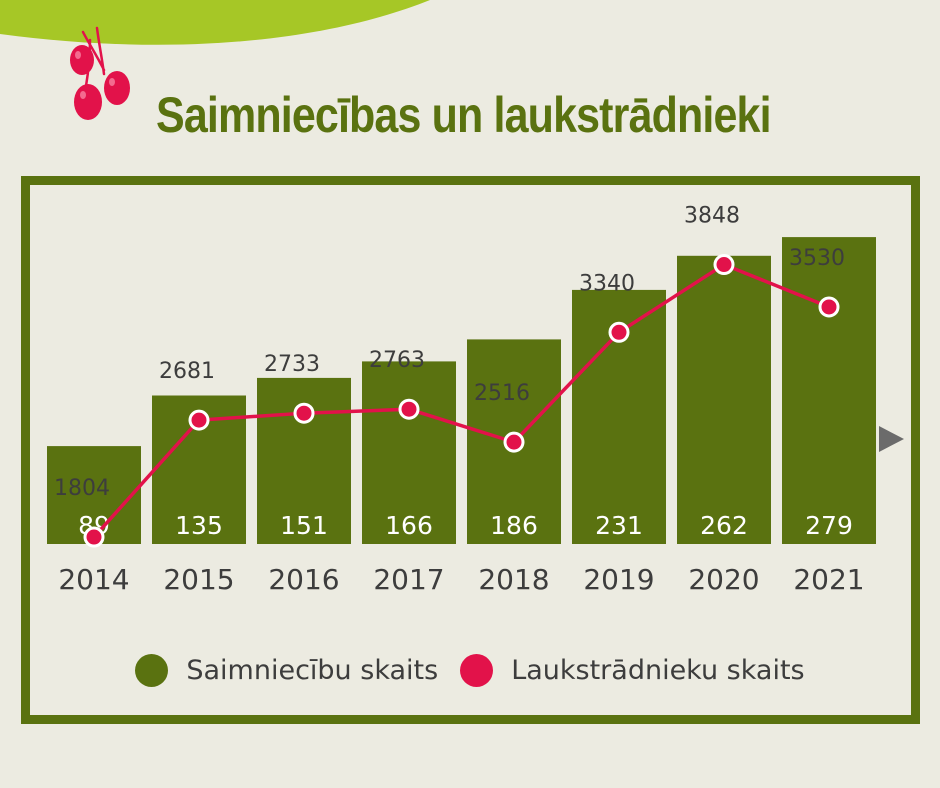  What do you see at coordinates (891, 439) in the screenshot?
I see `gray-right-arrow-icon` at bounding box center [891, 439].